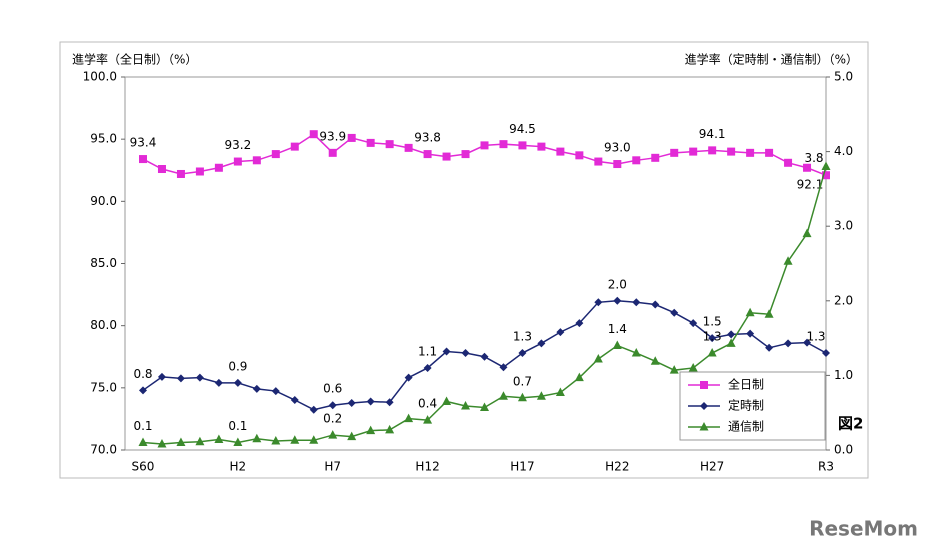  I want to click on data-label: 1.5, so click(712, 322).